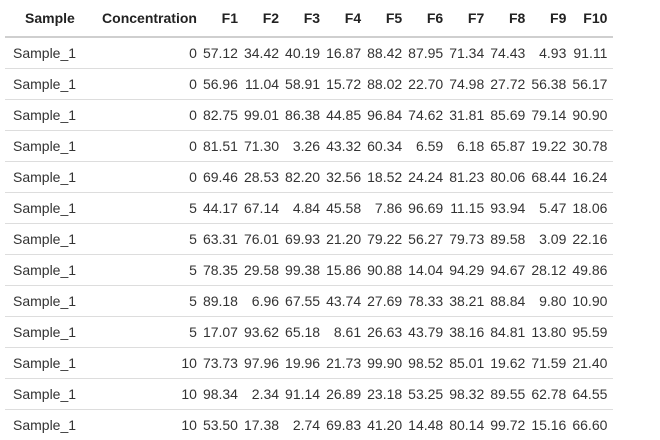 Image resolution: width=660 pixels, height=440 pixels. What do you see at coordinates (551, 394) in the screenshot?
I see `cell-f9: 62.78` at bounding box center [551, 394].